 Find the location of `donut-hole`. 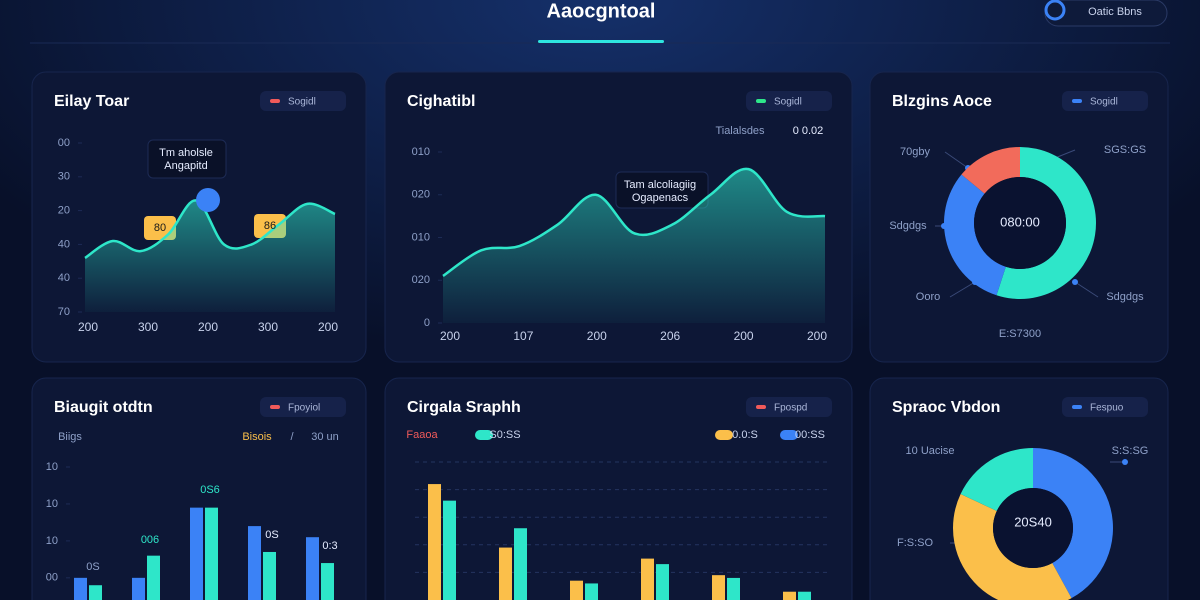

donut-hole is located at coordinates (1020, 223).